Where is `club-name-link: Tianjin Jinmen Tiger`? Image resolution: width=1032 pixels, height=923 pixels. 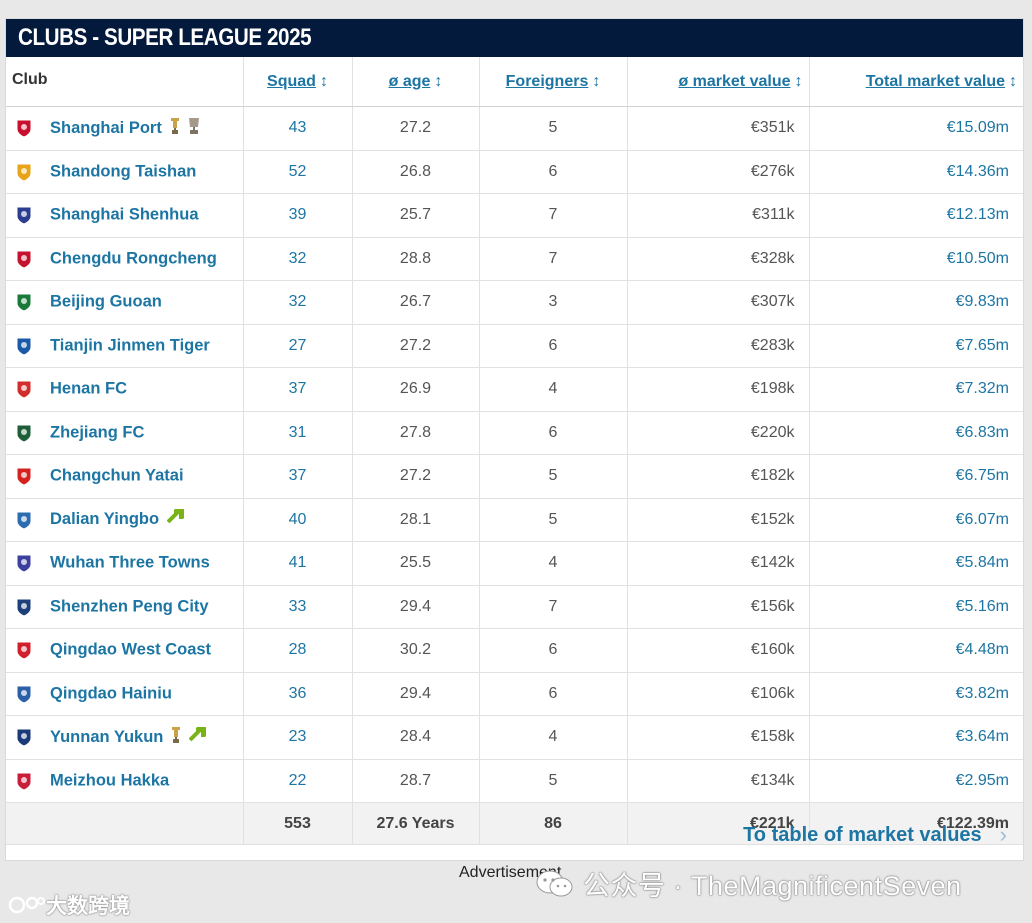
club-name-link: Tianjin Jinmen Tiger is located at coordinates (130, 345).